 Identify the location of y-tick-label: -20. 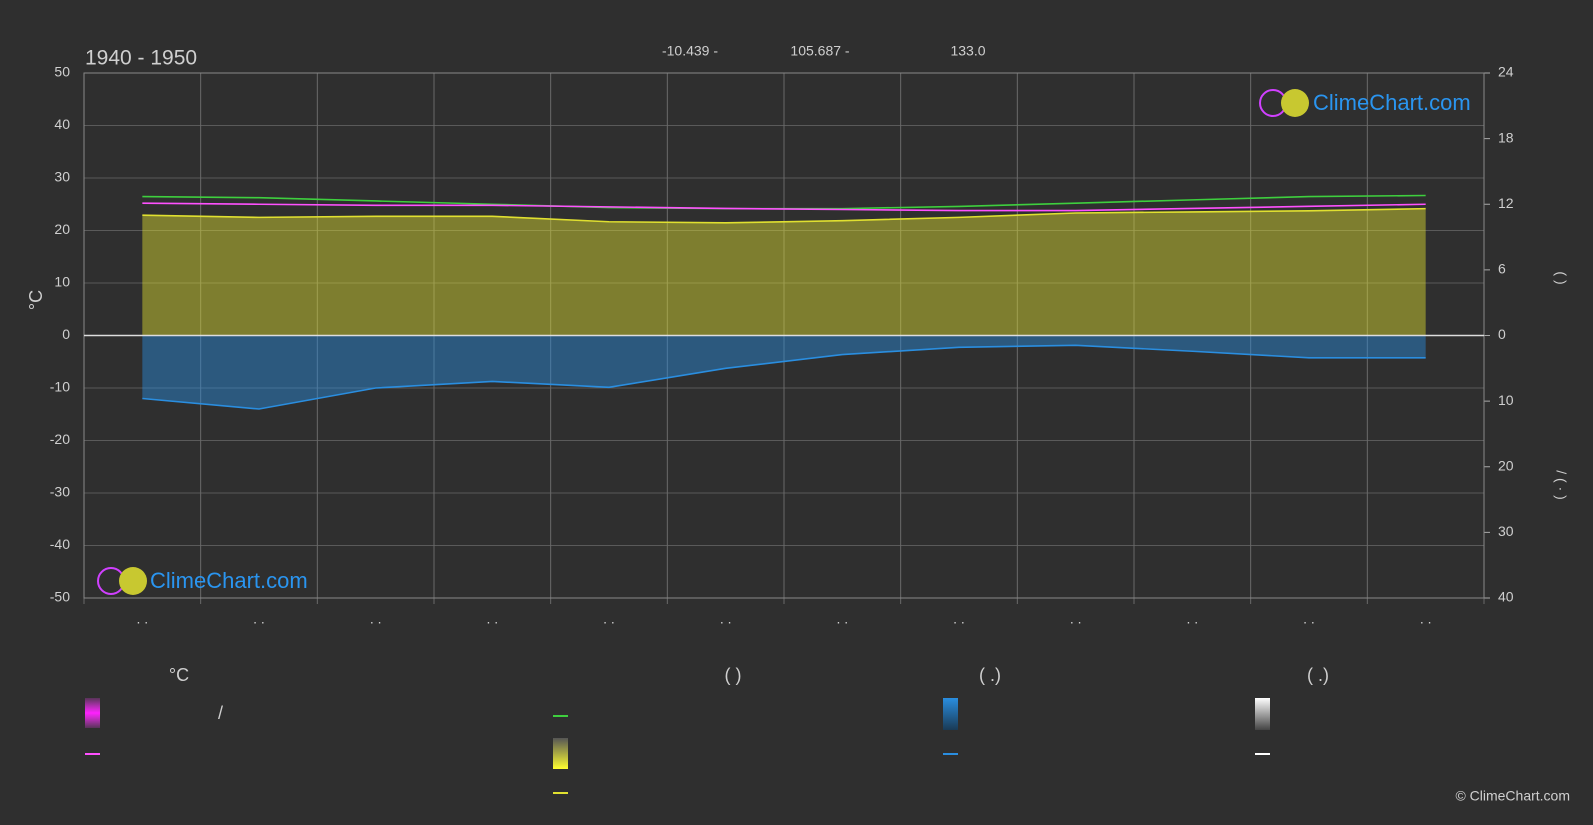
(60, 439).